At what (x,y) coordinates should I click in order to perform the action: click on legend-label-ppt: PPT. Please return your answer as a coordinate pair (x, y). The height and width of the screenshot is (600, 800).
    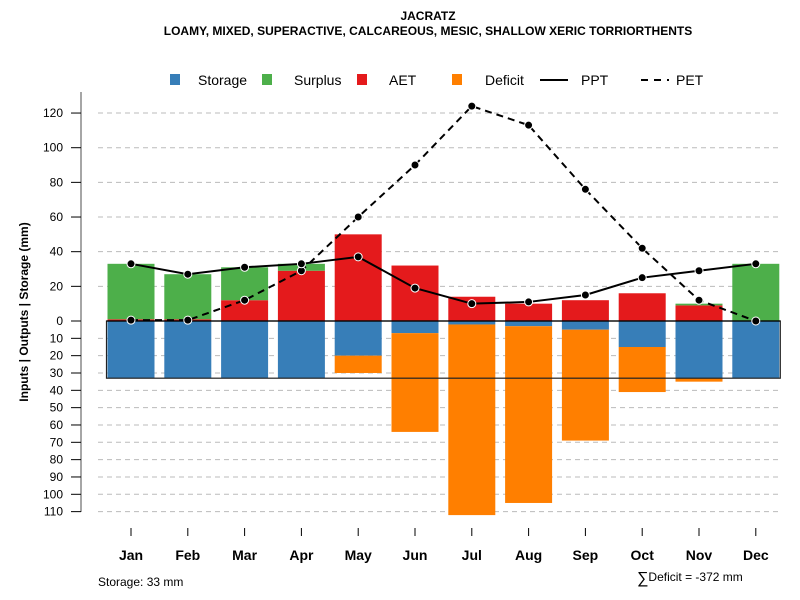
    Looking at the image, I should click on (595, 80).